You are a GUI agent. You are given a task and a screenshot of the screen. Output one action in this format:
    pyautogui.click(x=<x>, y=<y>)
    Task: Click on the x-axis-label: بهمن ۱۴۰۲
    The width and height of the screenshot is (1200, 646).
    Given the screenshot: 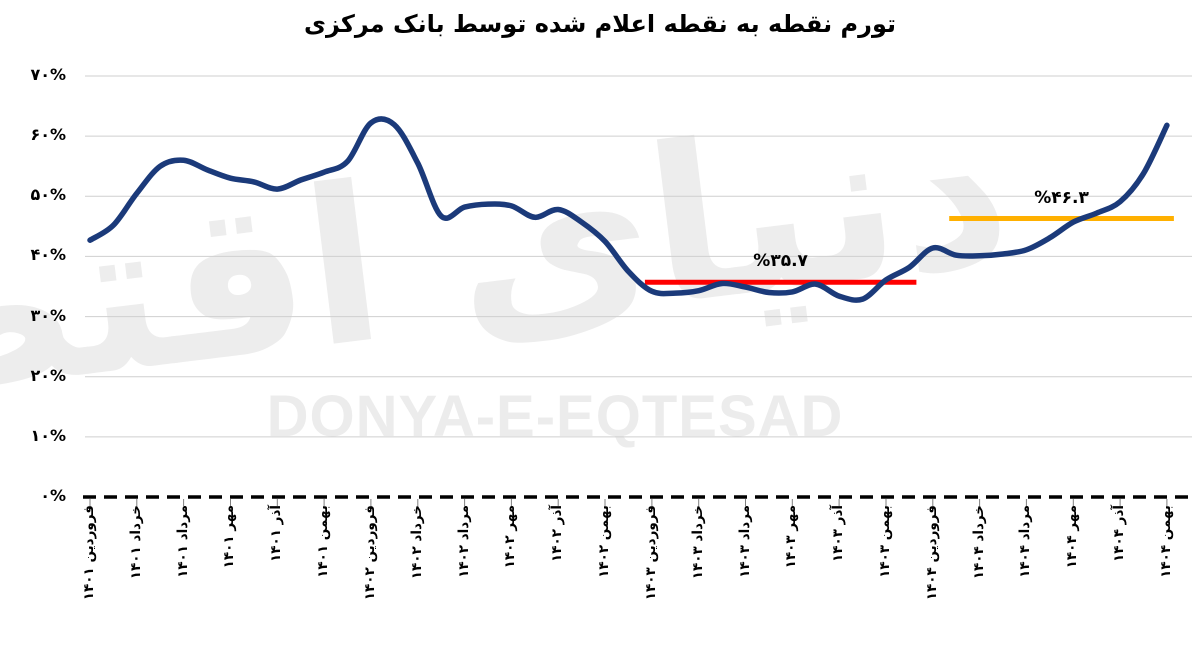 What is the action you would take?
    pyautogui.click(x=604, y=541)
    